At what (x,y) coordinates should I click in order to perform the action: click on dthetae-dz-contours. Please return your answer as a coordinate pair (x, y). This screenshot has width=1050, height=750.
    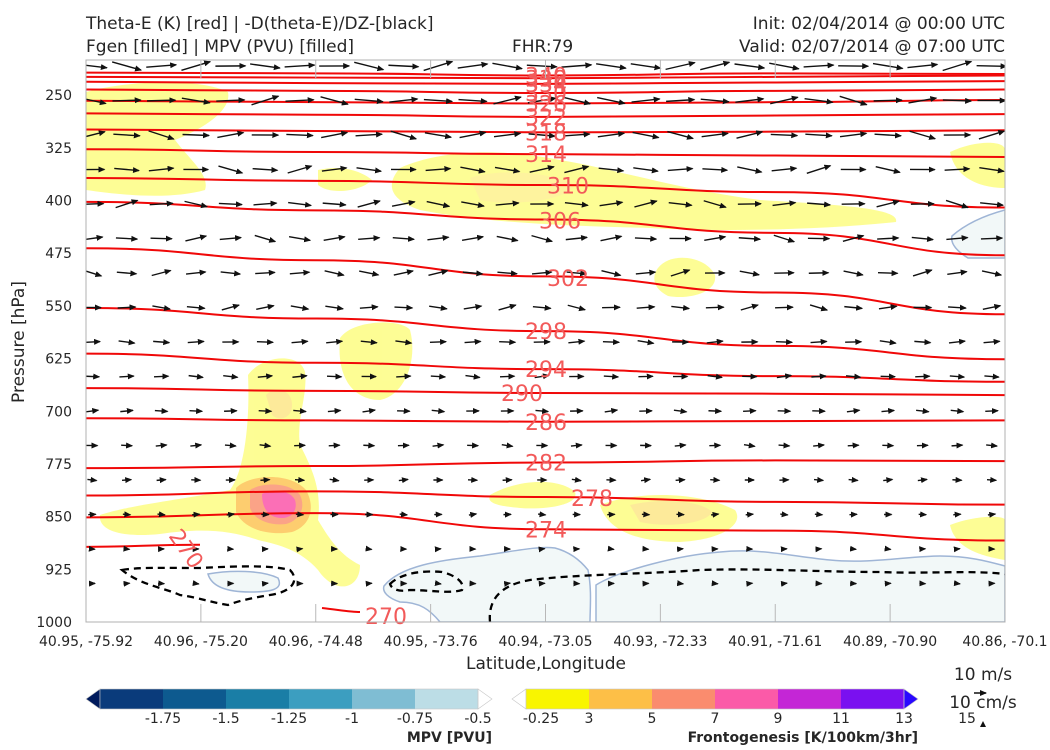
    Looking at the image, I should click on (562, 593).